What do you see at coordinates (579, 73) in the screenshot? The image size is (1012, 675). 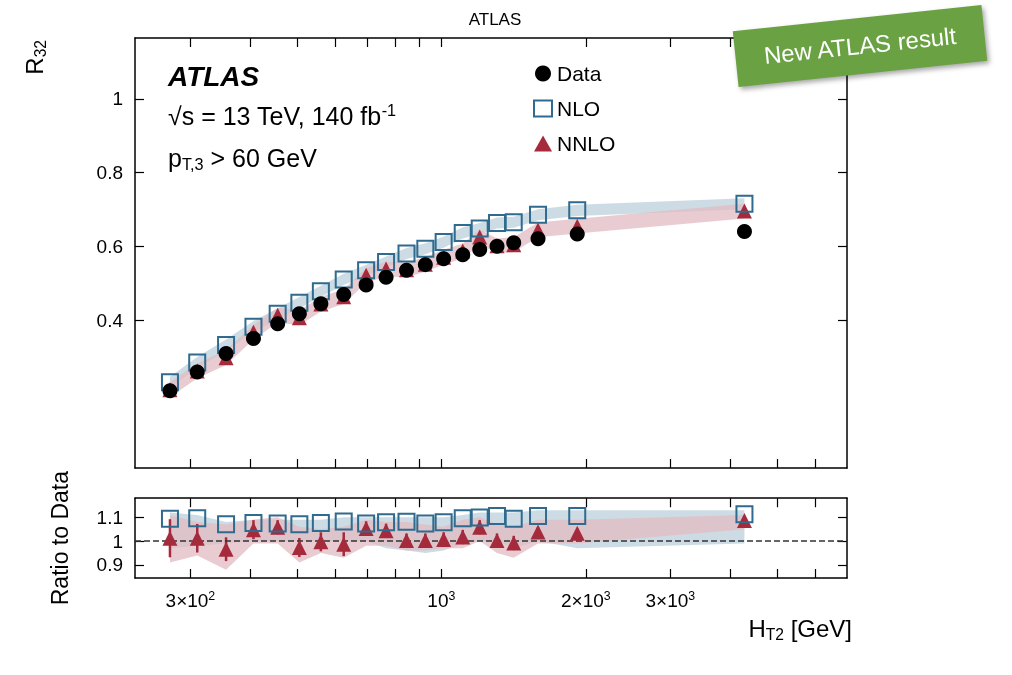 I see `legend-label: Data` at bounding box center [579, 73].